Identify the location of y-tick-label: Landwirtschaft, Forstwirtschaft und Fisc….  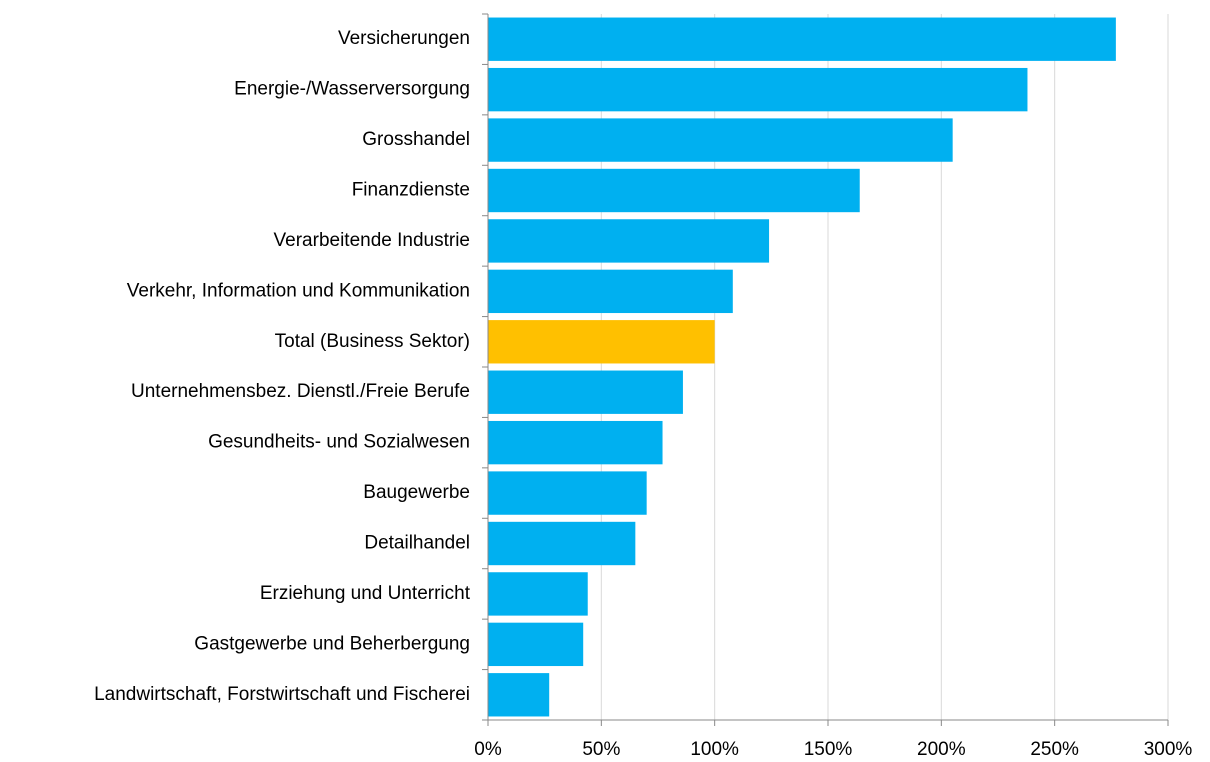
(282, 694).